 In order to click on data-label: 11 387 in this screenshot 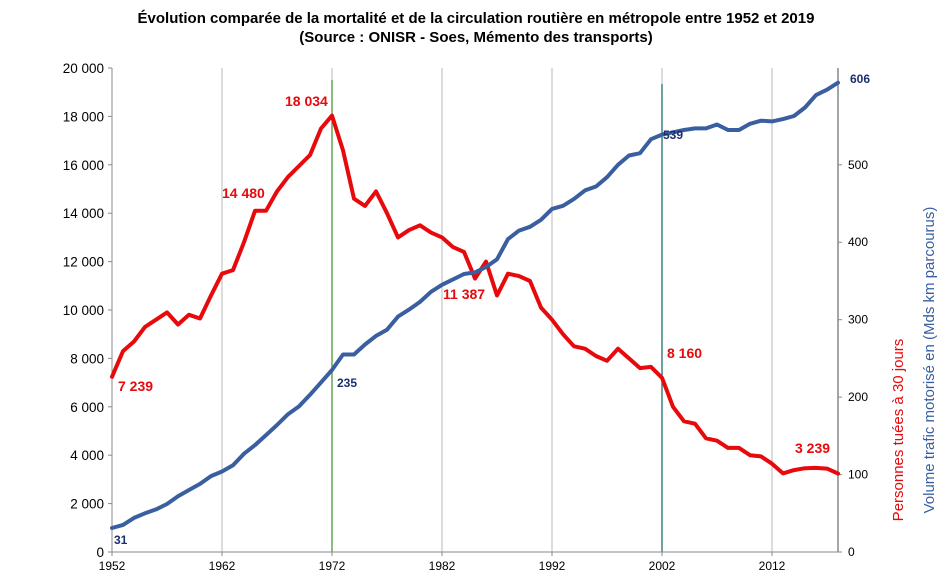, I will do `click(464, 294)`.